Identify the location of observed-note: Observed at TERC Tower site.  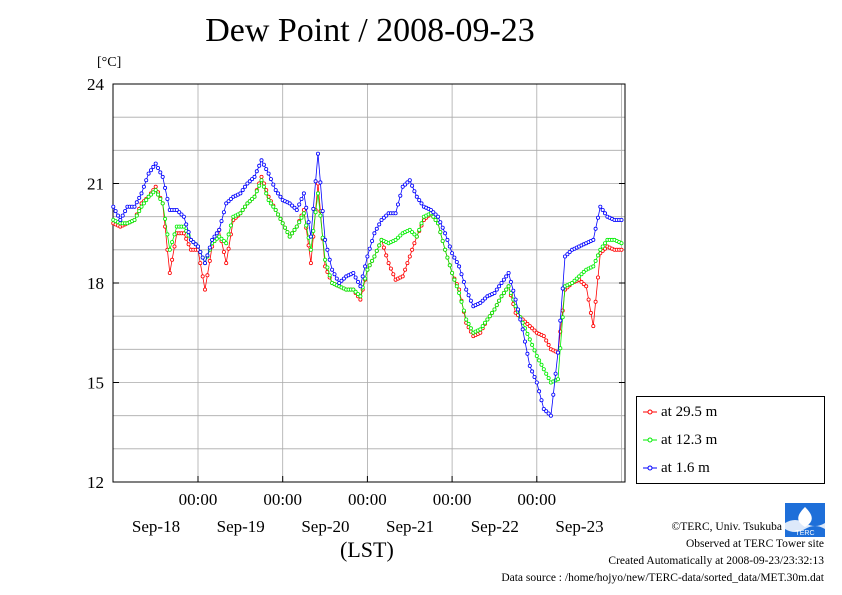
(754, 544).